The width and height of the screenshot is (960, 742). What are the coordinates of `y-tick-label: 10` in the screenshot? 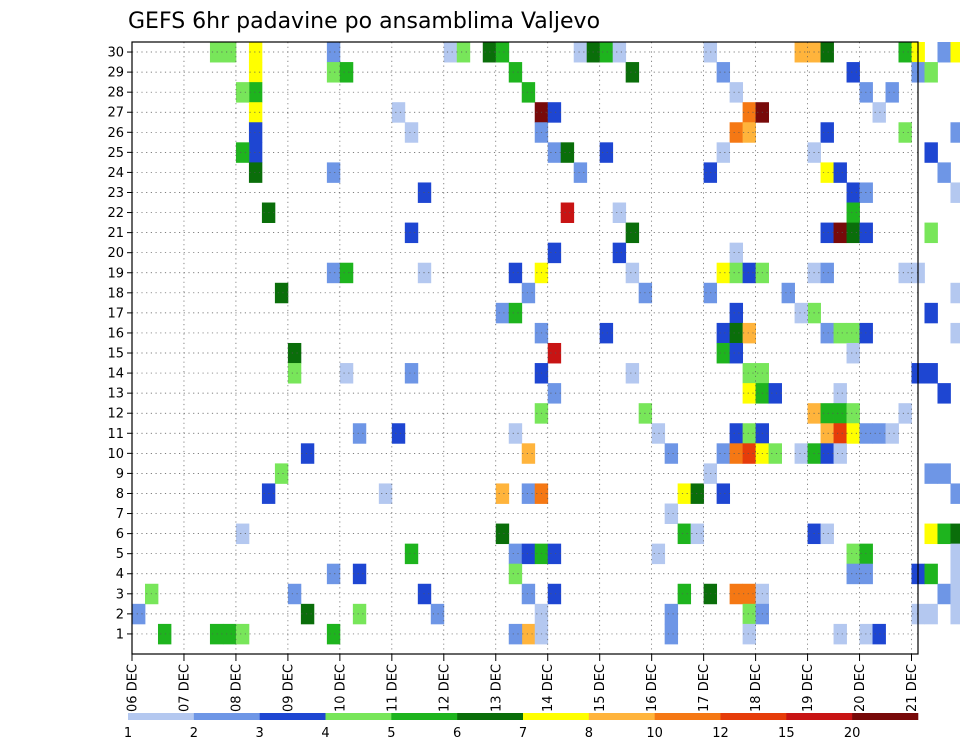 It's located at (115, 454).